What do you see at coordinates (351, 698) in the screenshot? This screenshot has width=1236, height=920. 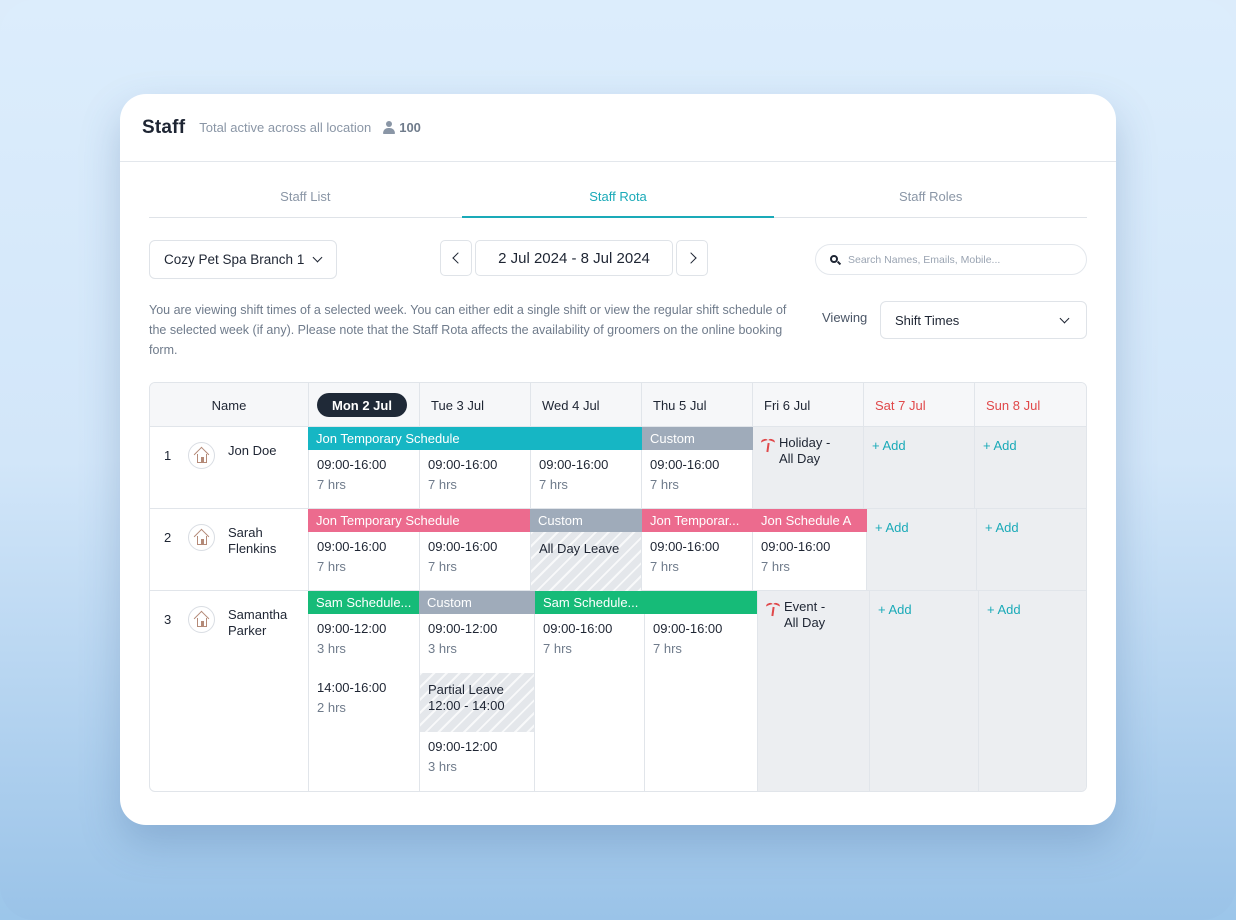 I see `shift-entry: 14:00-16:00 2 hrs` at bounding box center [351, 698].